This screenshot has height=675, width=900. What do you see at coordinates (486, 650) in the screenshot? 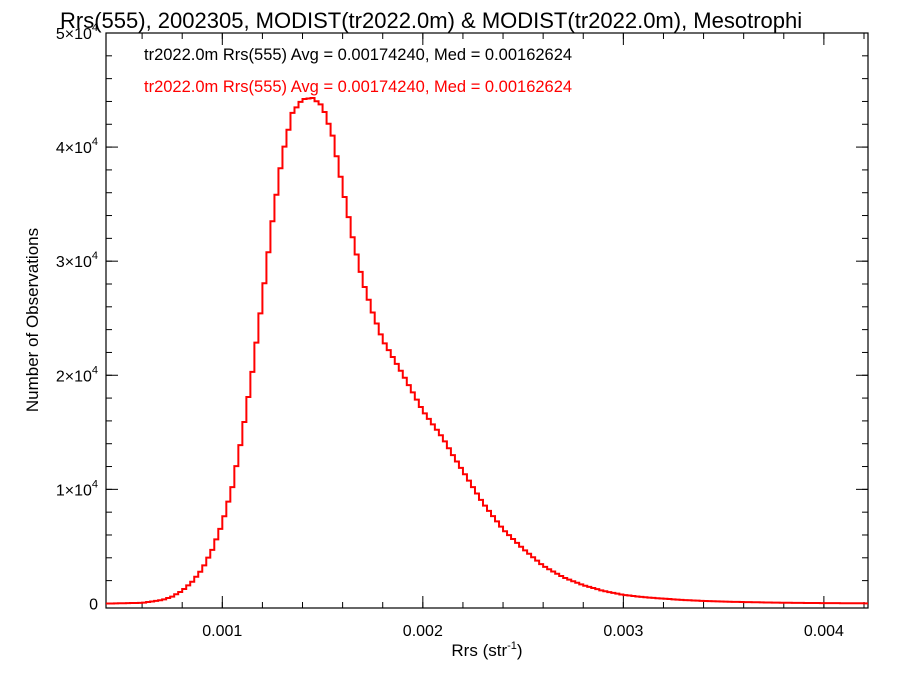
I see `x-axis-label: Rrs (str-1)` at bounding box center [486, 650].